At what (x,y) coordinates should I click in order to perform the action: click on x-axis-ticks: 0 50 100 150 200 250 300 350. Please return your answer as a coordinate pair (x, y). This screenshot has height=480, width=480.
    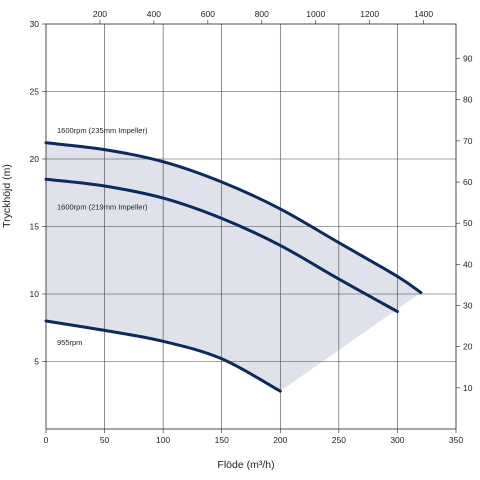
    Looking at the image, I should click on (253, 437).